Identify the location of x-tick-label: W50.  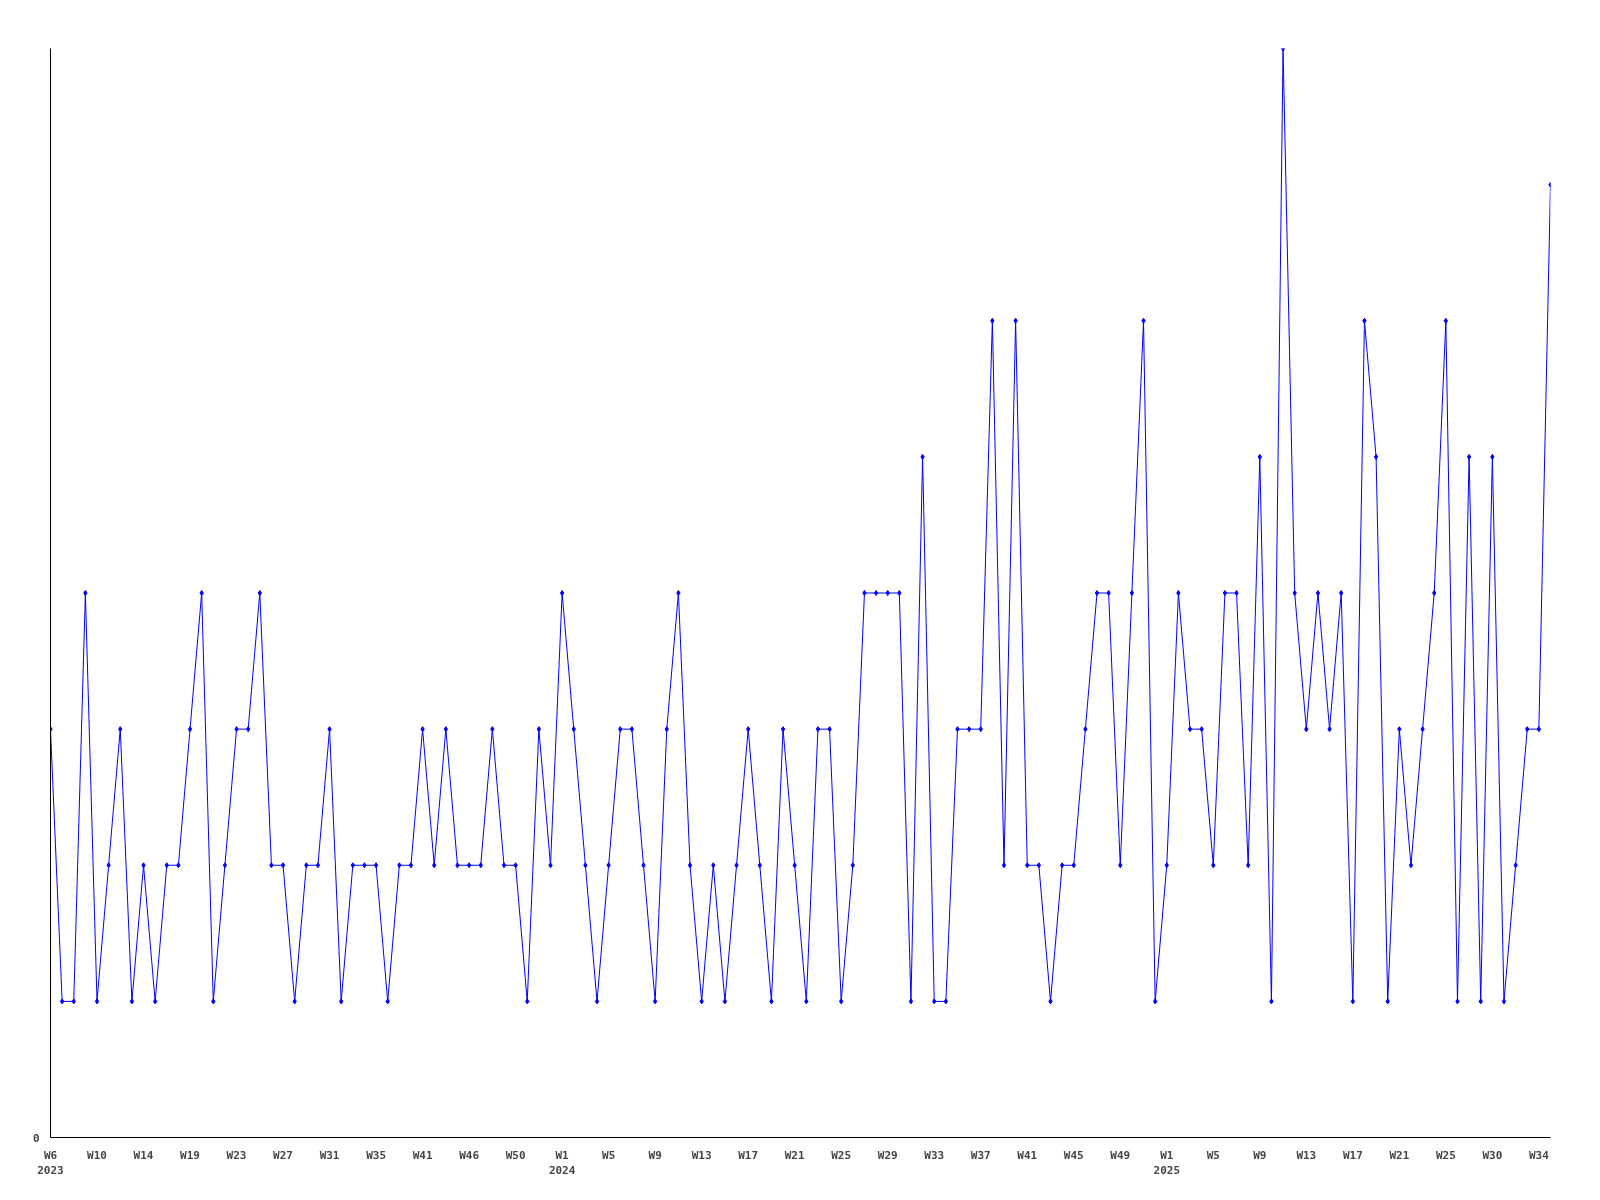
(515, 1155).